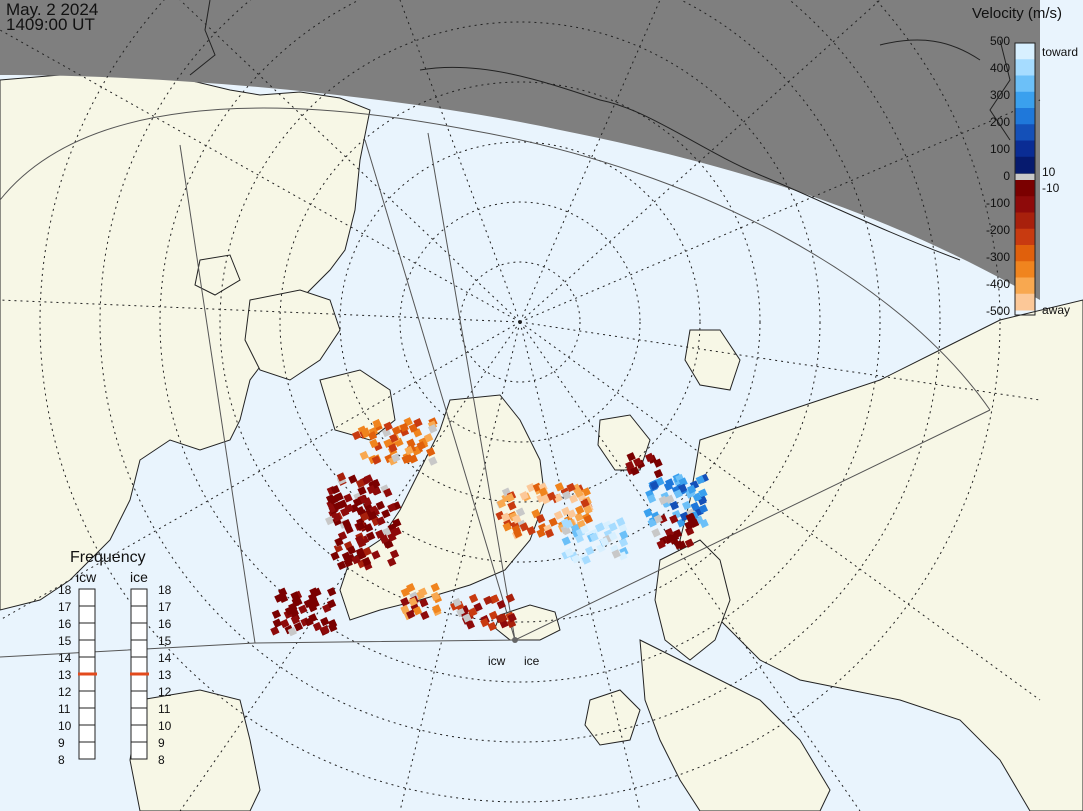 Image resolution: width=1083 pixels, height=811 pixels. What do you see at coordinates (52, 9) in the screenshot?
I see `date-label: May. 2 2024` at bounding box center [52, 9].